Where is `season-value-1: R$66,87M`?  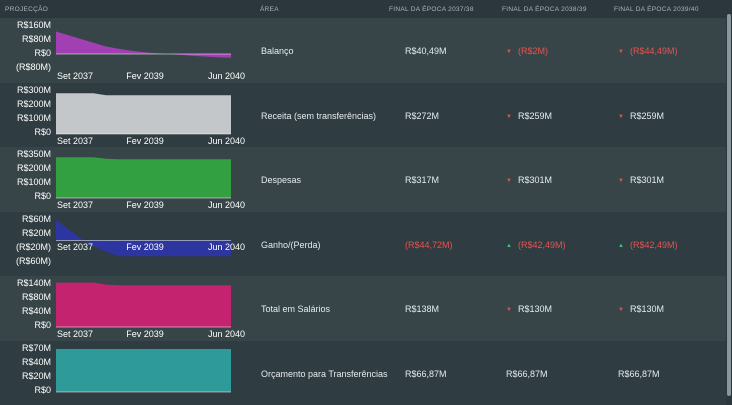
season-value-1: R$66,87M is located at coordinates (426, 374).